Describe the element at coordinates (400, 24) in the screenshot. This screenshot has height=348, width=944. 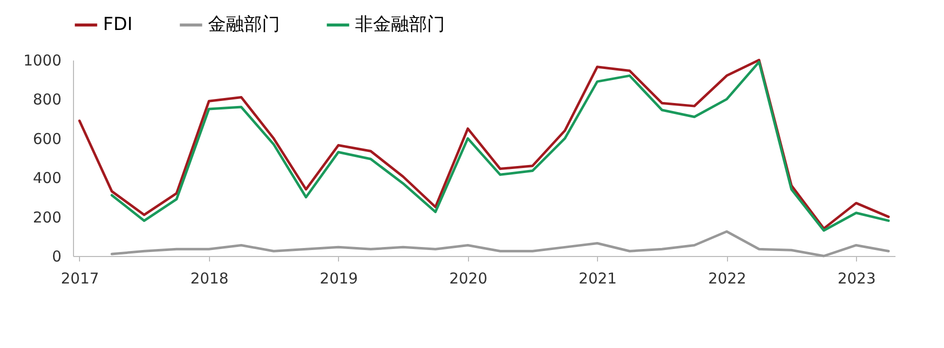
I see `legend-label: 非金融部门` at that location.